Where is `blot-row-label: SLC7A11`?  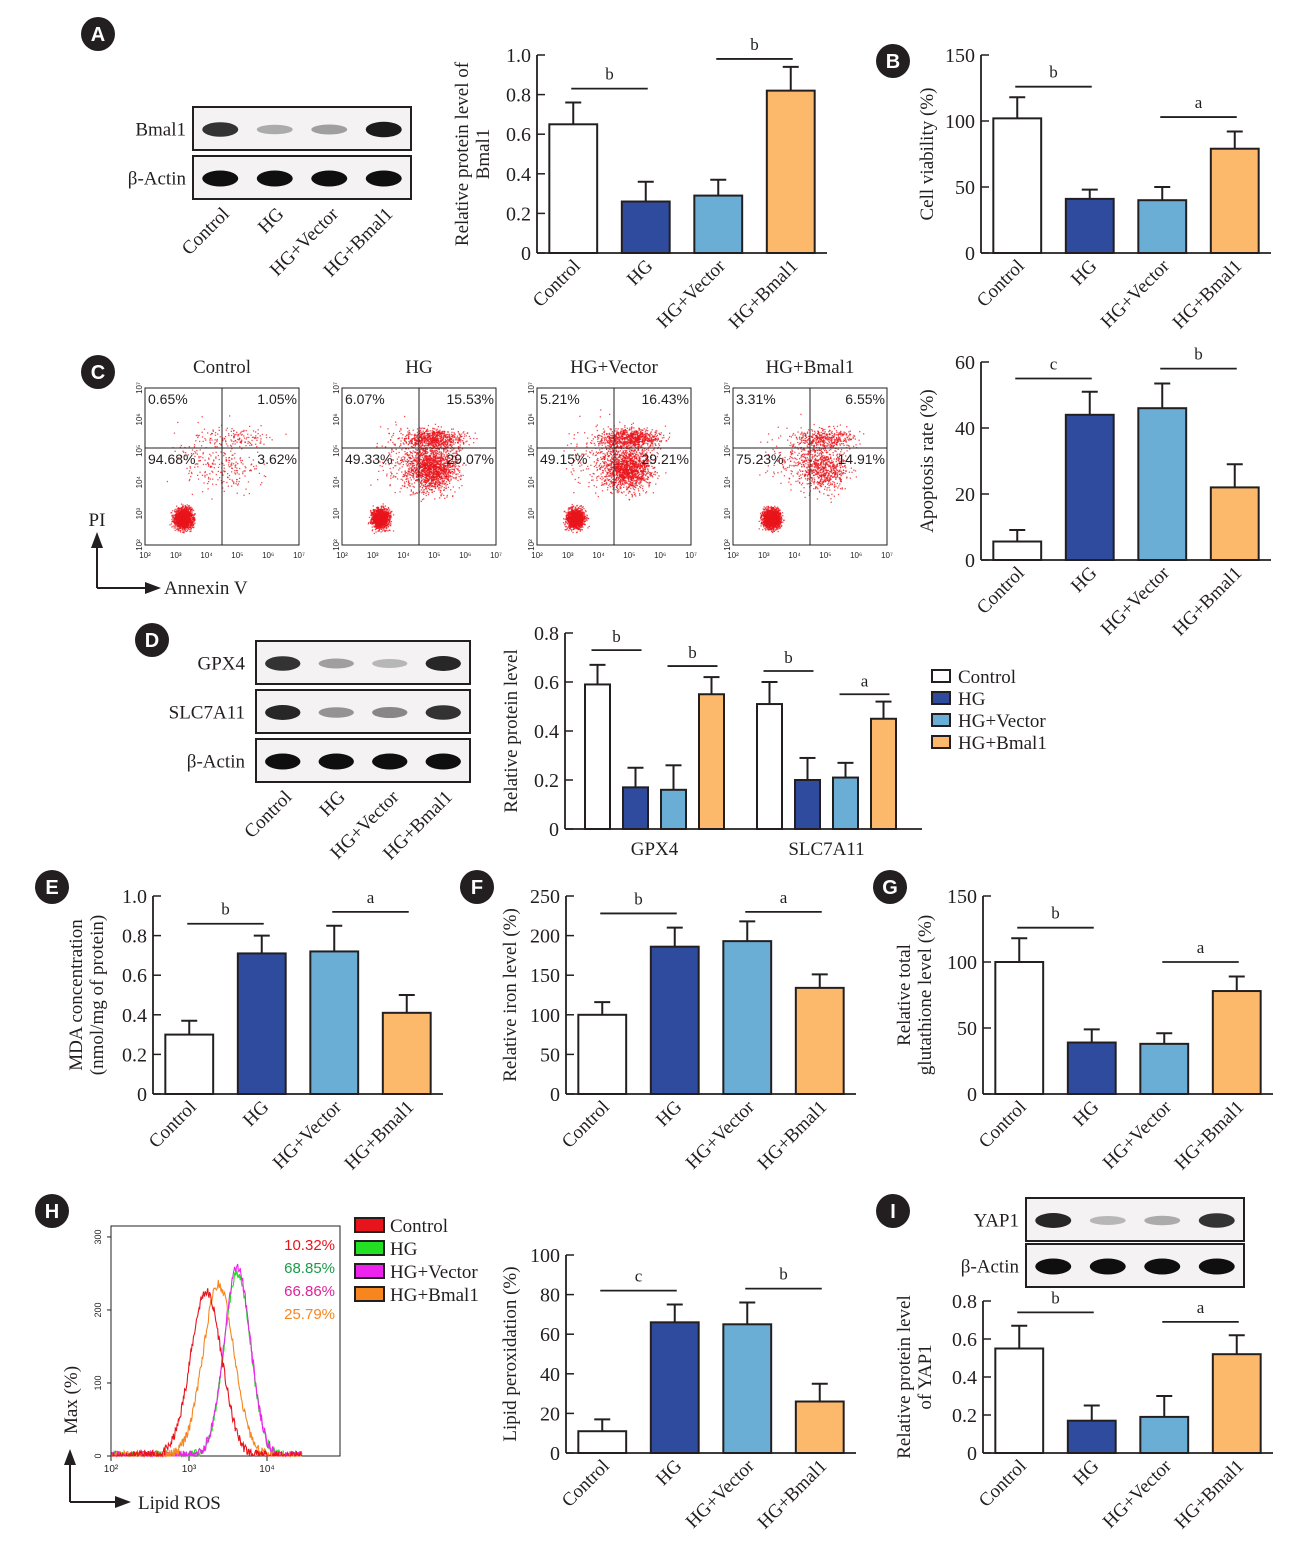
blot-row-label: SLC7A11 is located at coordinates (207, 713).